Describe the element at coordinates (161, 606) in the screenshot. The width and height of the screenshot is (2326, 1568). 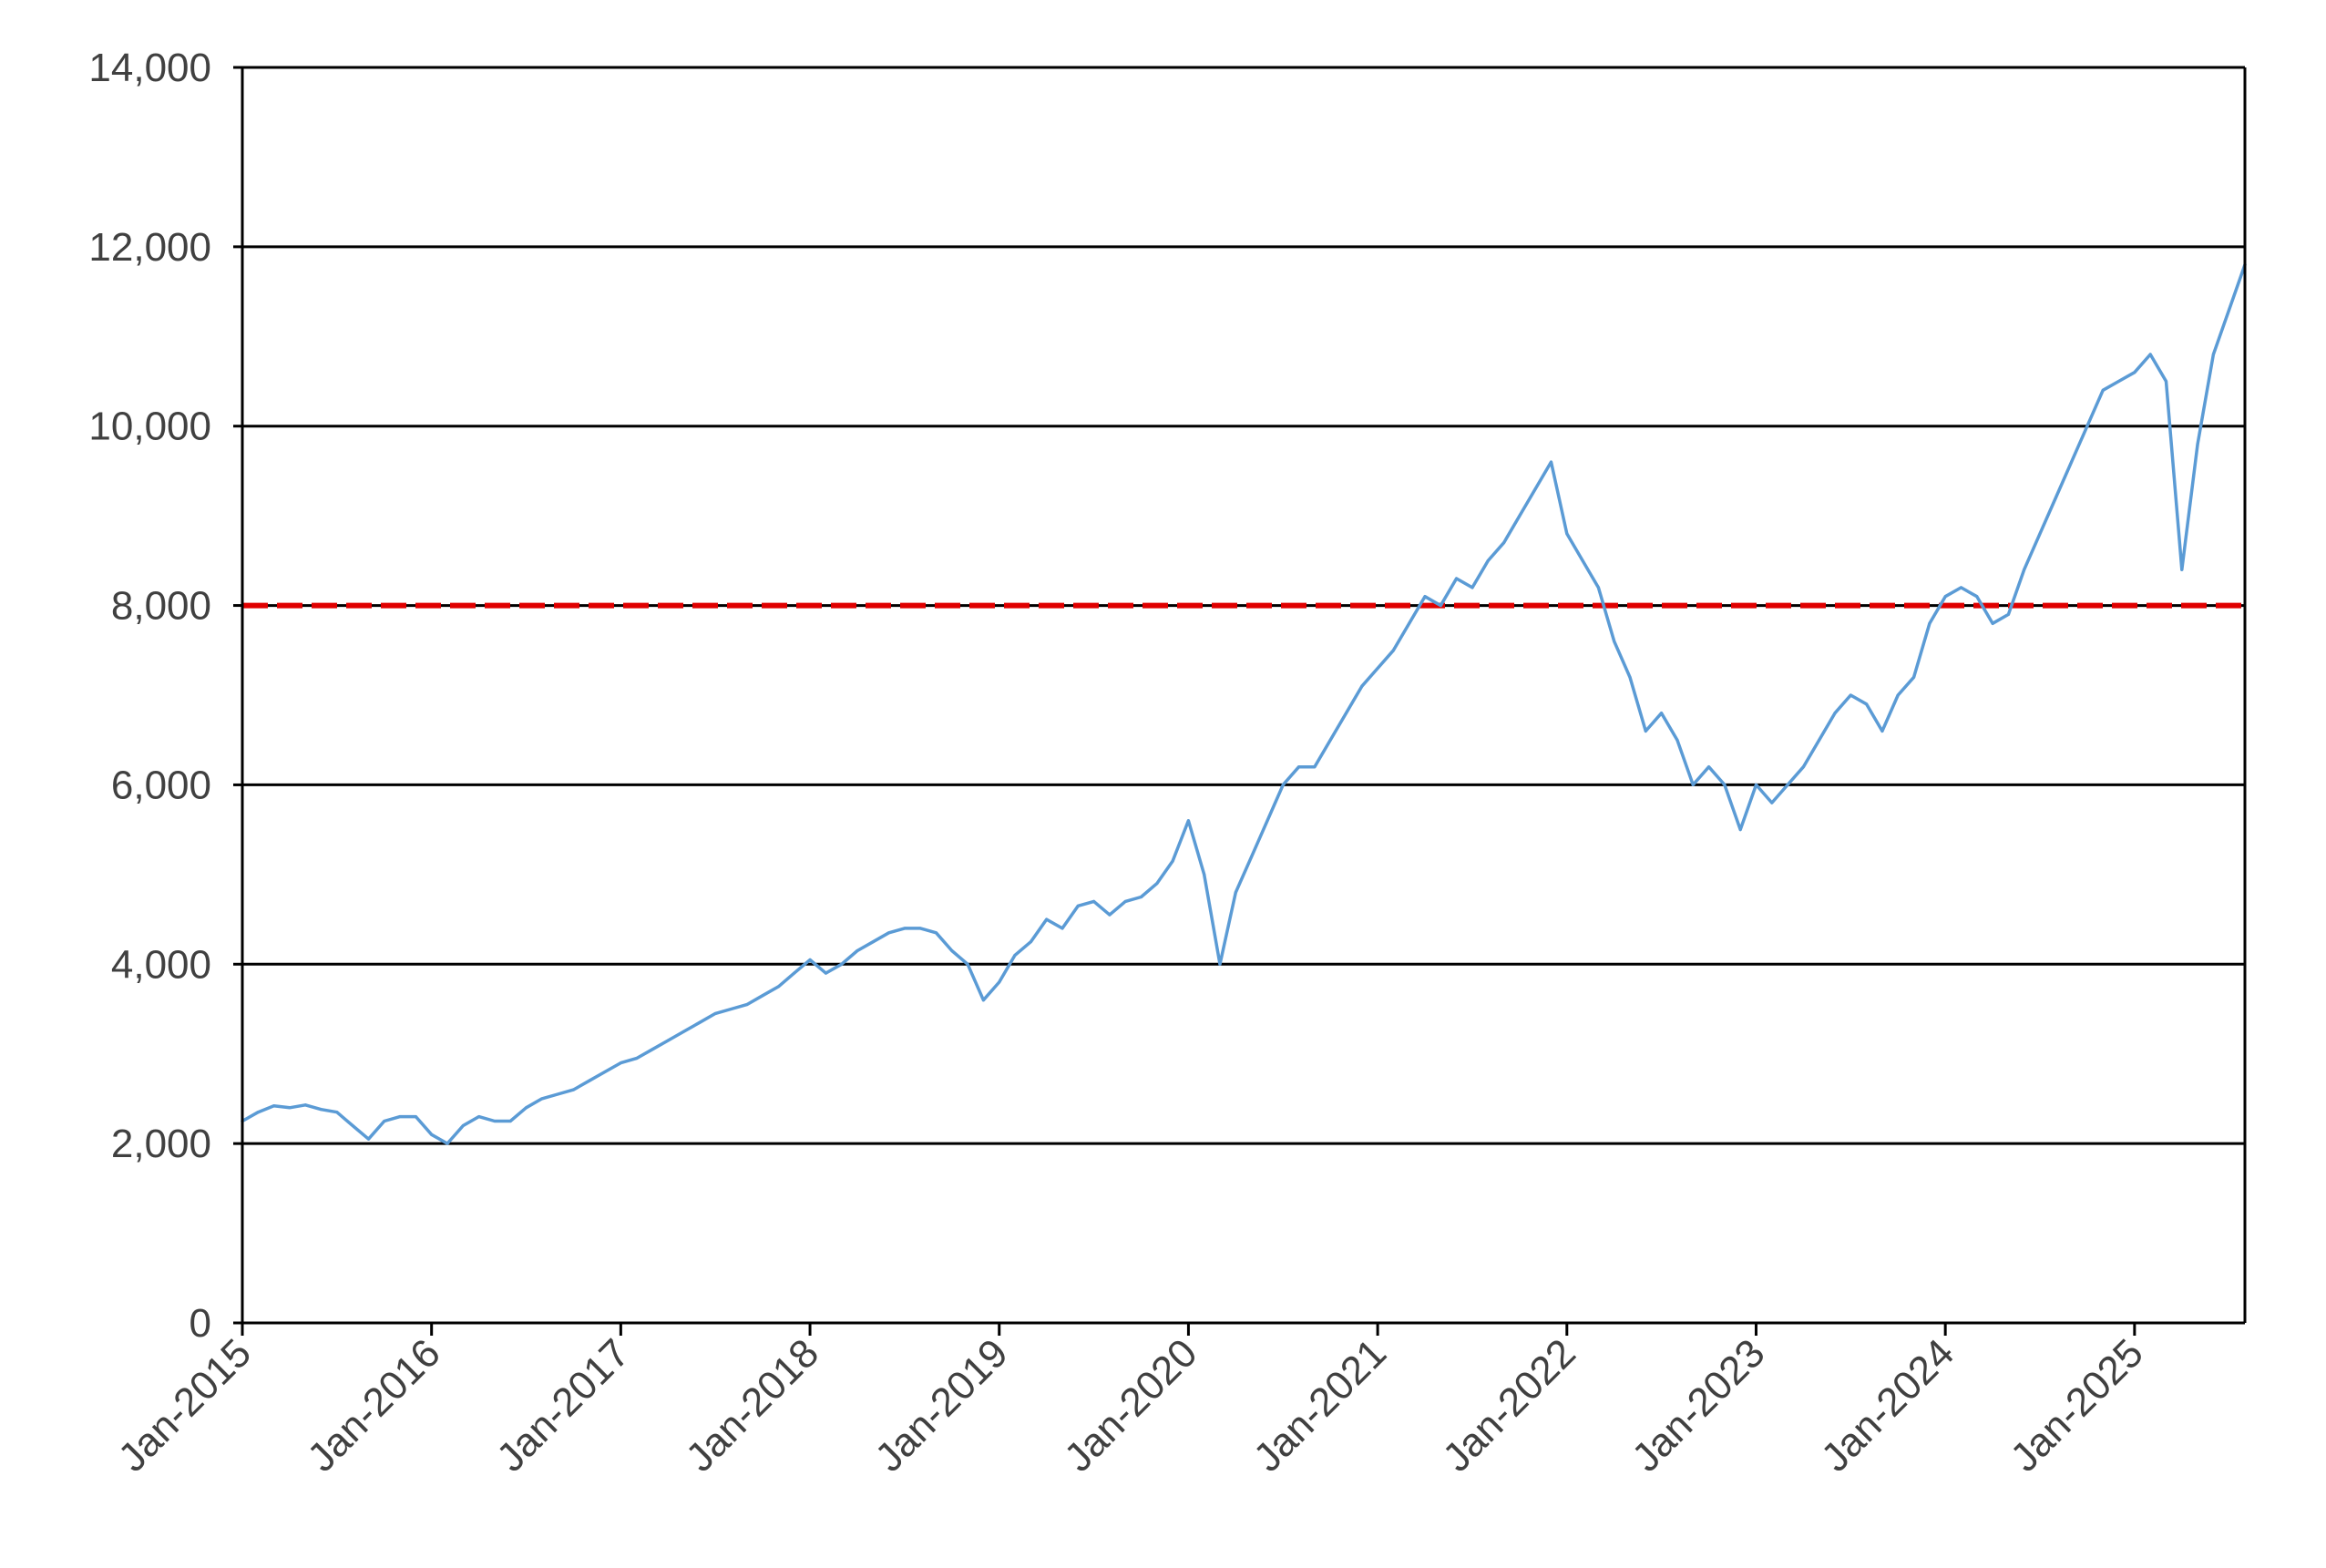
I see `y-tick-label: 8,000` at that location.